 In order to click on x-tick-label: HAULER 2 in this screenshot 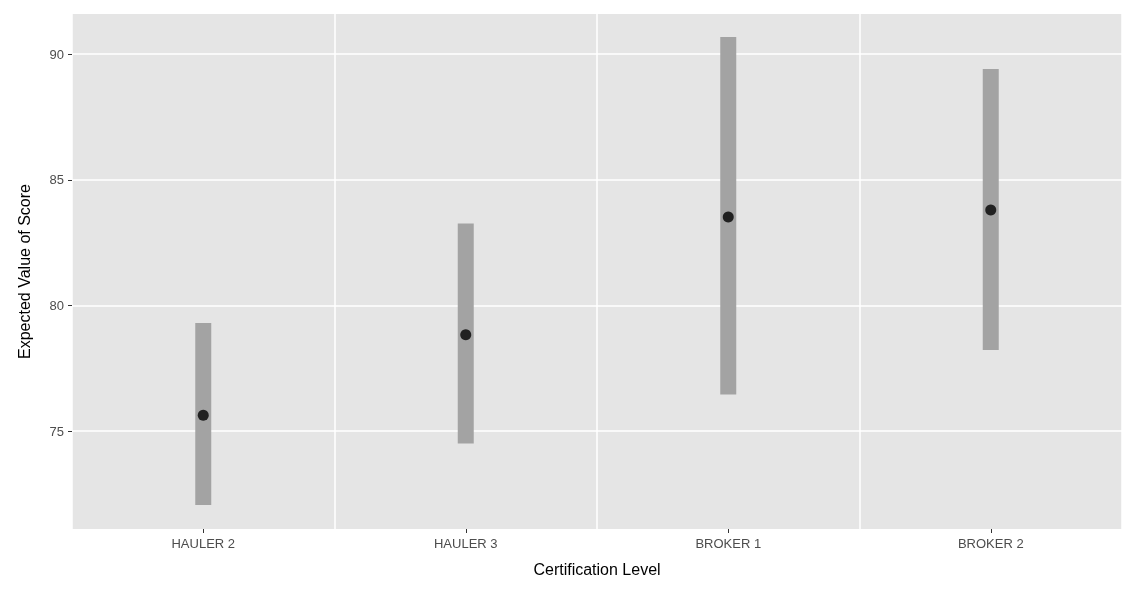, I will do `click(203, 543)`.